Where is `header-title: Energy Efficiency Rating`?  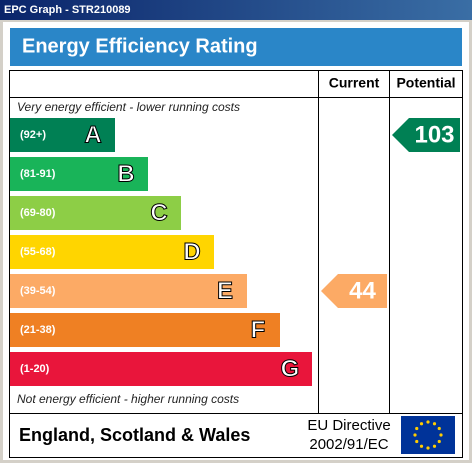 header-title: Energy Efficiency Rating is located at coordinates (140, 46).